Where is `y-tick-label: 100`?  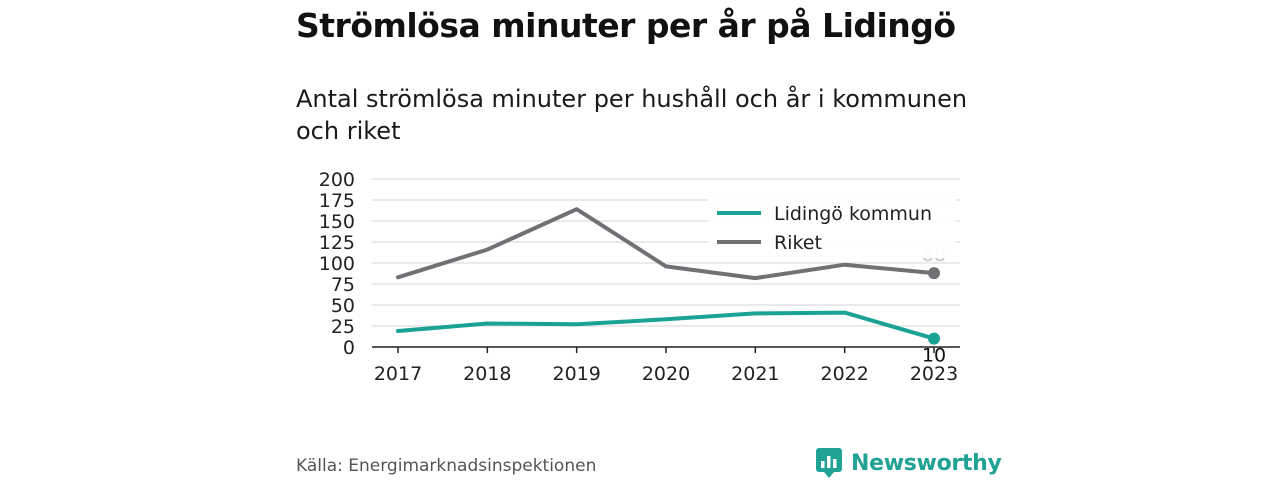 y-tick-label: 100 is located at coordinates (337, 264).